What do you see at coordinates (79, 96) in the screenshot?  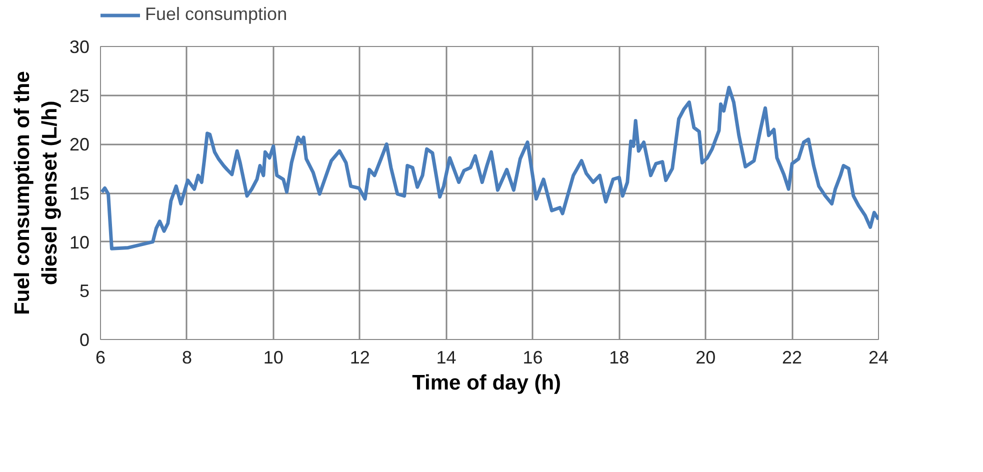 I see `y-tick-label: 25` at bounding box center [79, 96].